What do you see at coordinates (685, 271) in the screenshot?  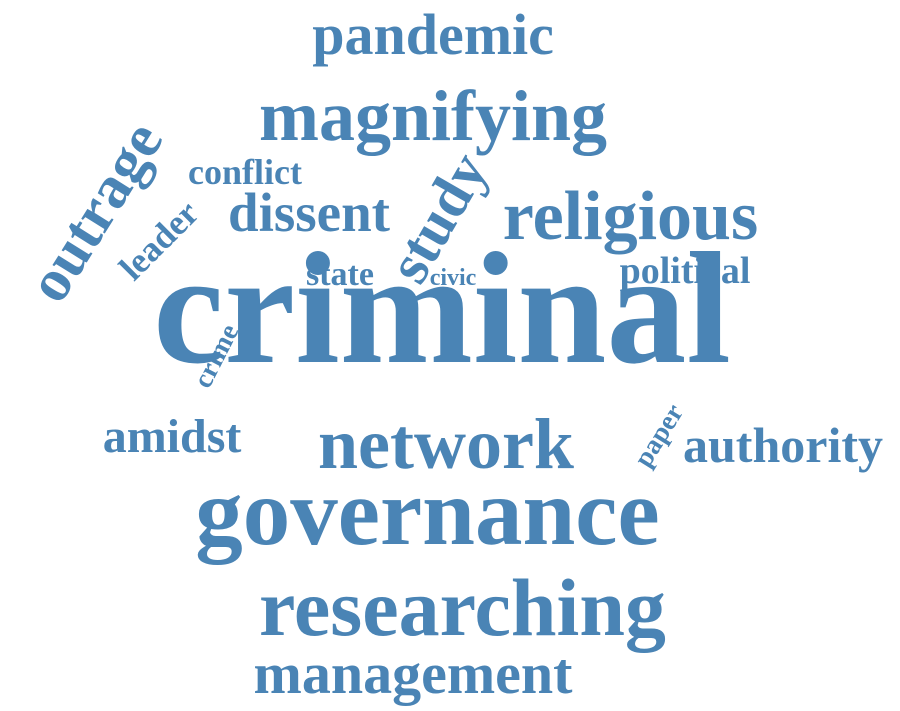 I see `word-political: political` at bounding box center [685, 271].